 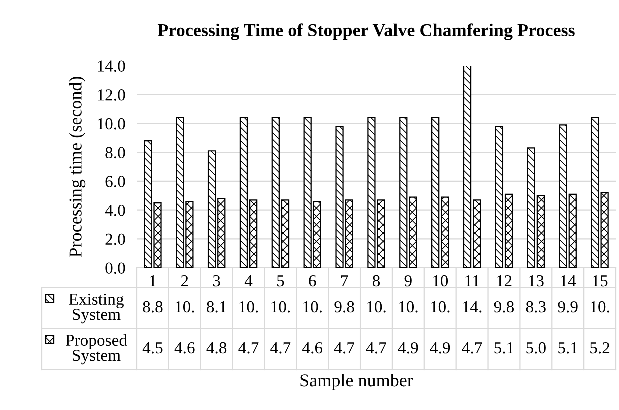 What do you see at coordinates (600, 281) in the screenshot?
I see `x-tick-label: 15` at bounding box center [600, 281].